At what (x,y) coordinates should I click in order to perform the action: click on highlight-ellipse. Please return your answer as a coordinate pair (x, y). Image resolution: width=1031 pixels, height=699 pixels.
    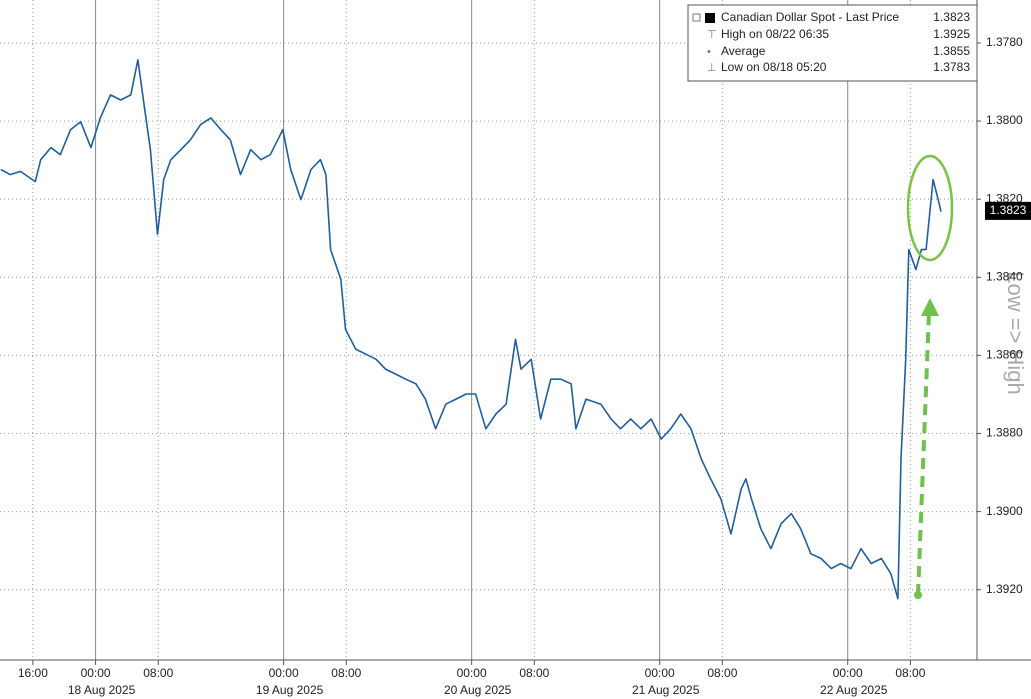
    Looking at the image, I should click on (930, 208).